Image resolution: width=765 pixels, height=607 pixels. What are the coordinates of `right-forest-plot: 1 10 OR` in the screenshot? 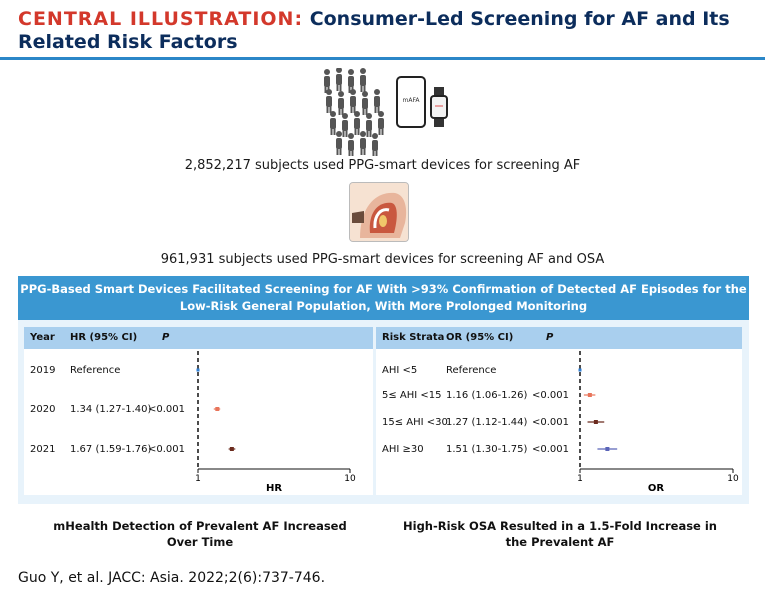 It's located at (658, 422).